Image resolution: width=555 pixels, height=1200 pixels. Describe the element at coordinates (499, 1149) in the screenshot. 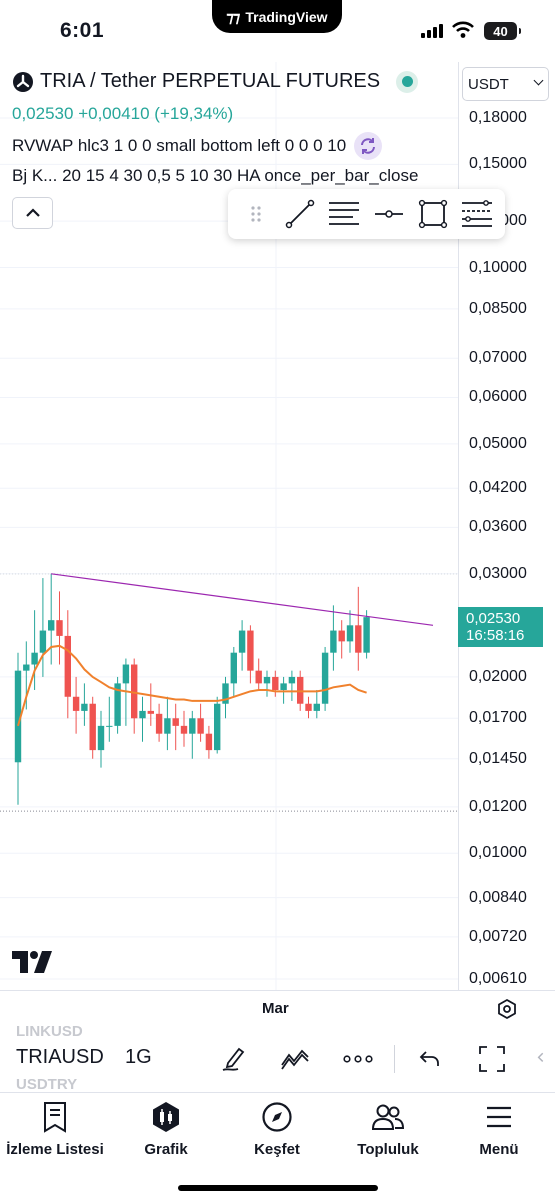

I see `nav-menu-label: Menü` at that location.